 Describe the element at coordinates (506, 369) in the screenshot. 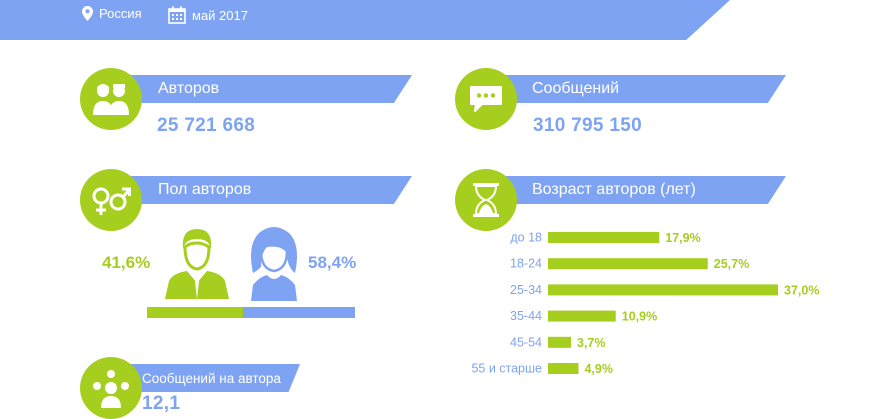

I see `age-category-label: 55 и старше` at that location.